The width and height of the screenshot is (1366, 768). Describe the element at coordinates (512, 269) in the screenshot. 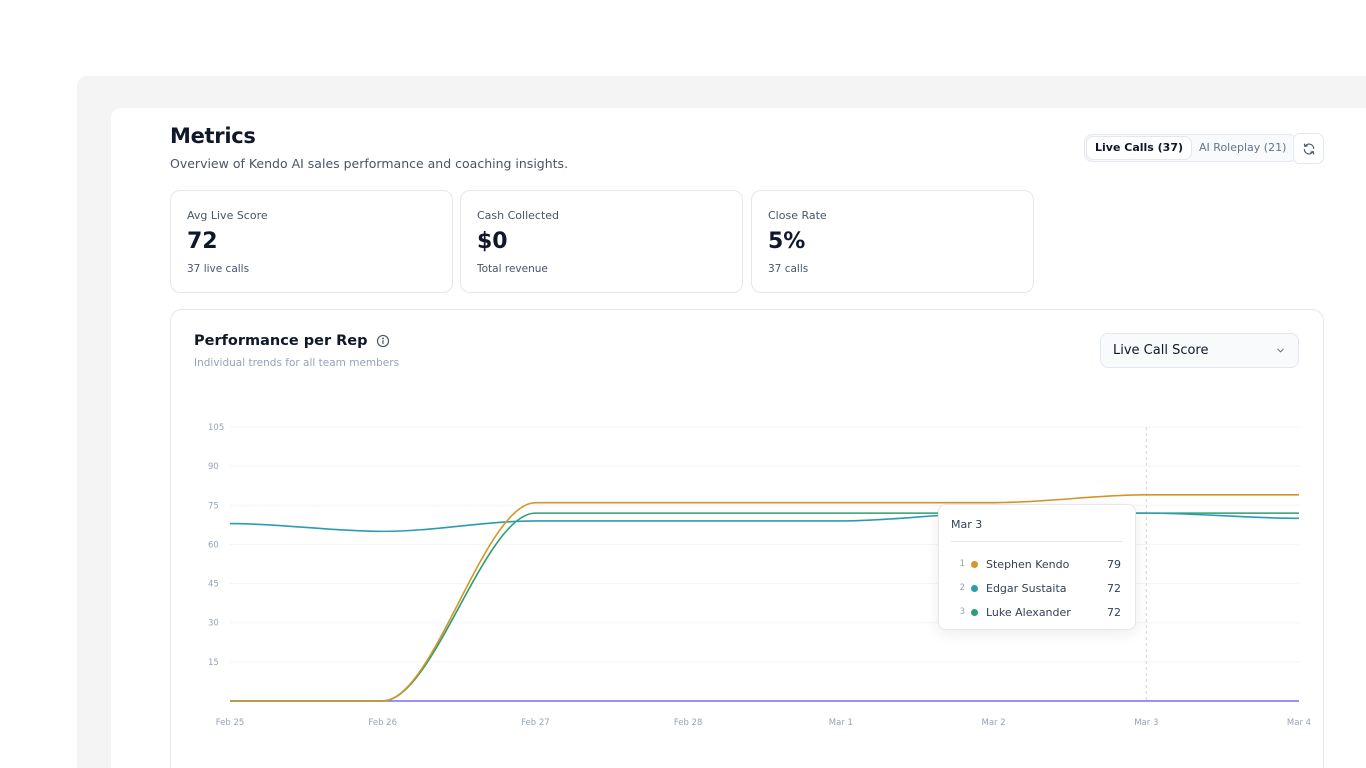

I see `card-subtext: Total revenue` at that location.